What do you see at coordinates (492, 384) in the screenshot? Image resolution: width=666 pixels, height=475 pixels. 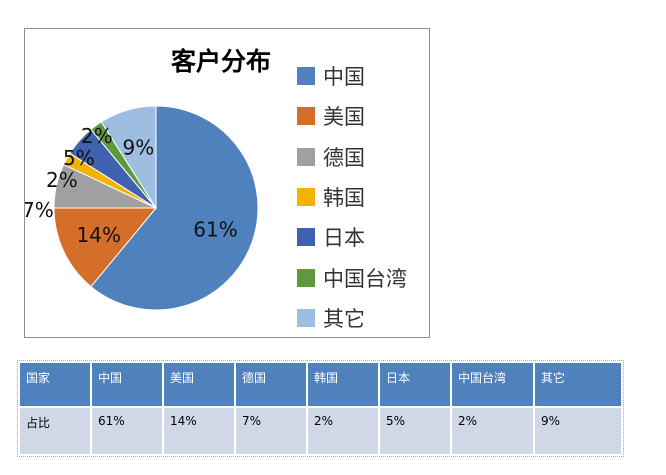 I see `table-header-cell: 中国台湾` at bounding box center [492, 384].